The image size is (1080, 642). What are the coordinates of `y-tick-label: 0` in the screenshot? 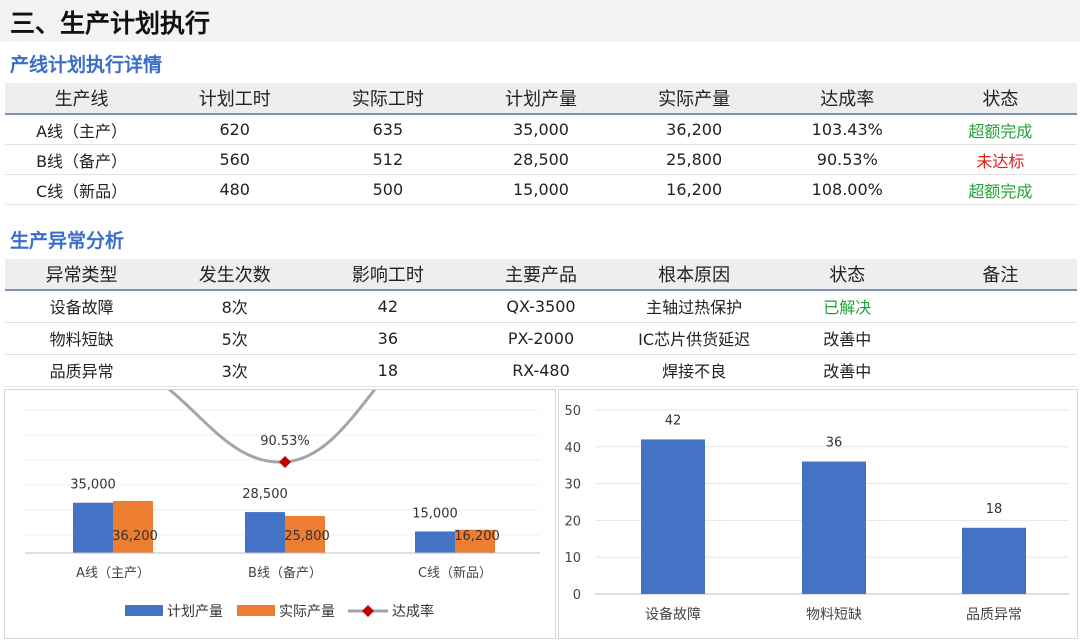 It's located at (577, 595).